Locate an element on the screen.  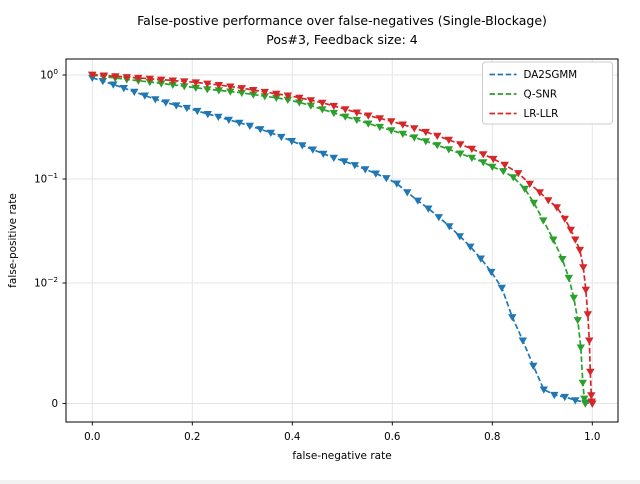
x-tick-label: 0.4 is located at coordinates (292, 437).